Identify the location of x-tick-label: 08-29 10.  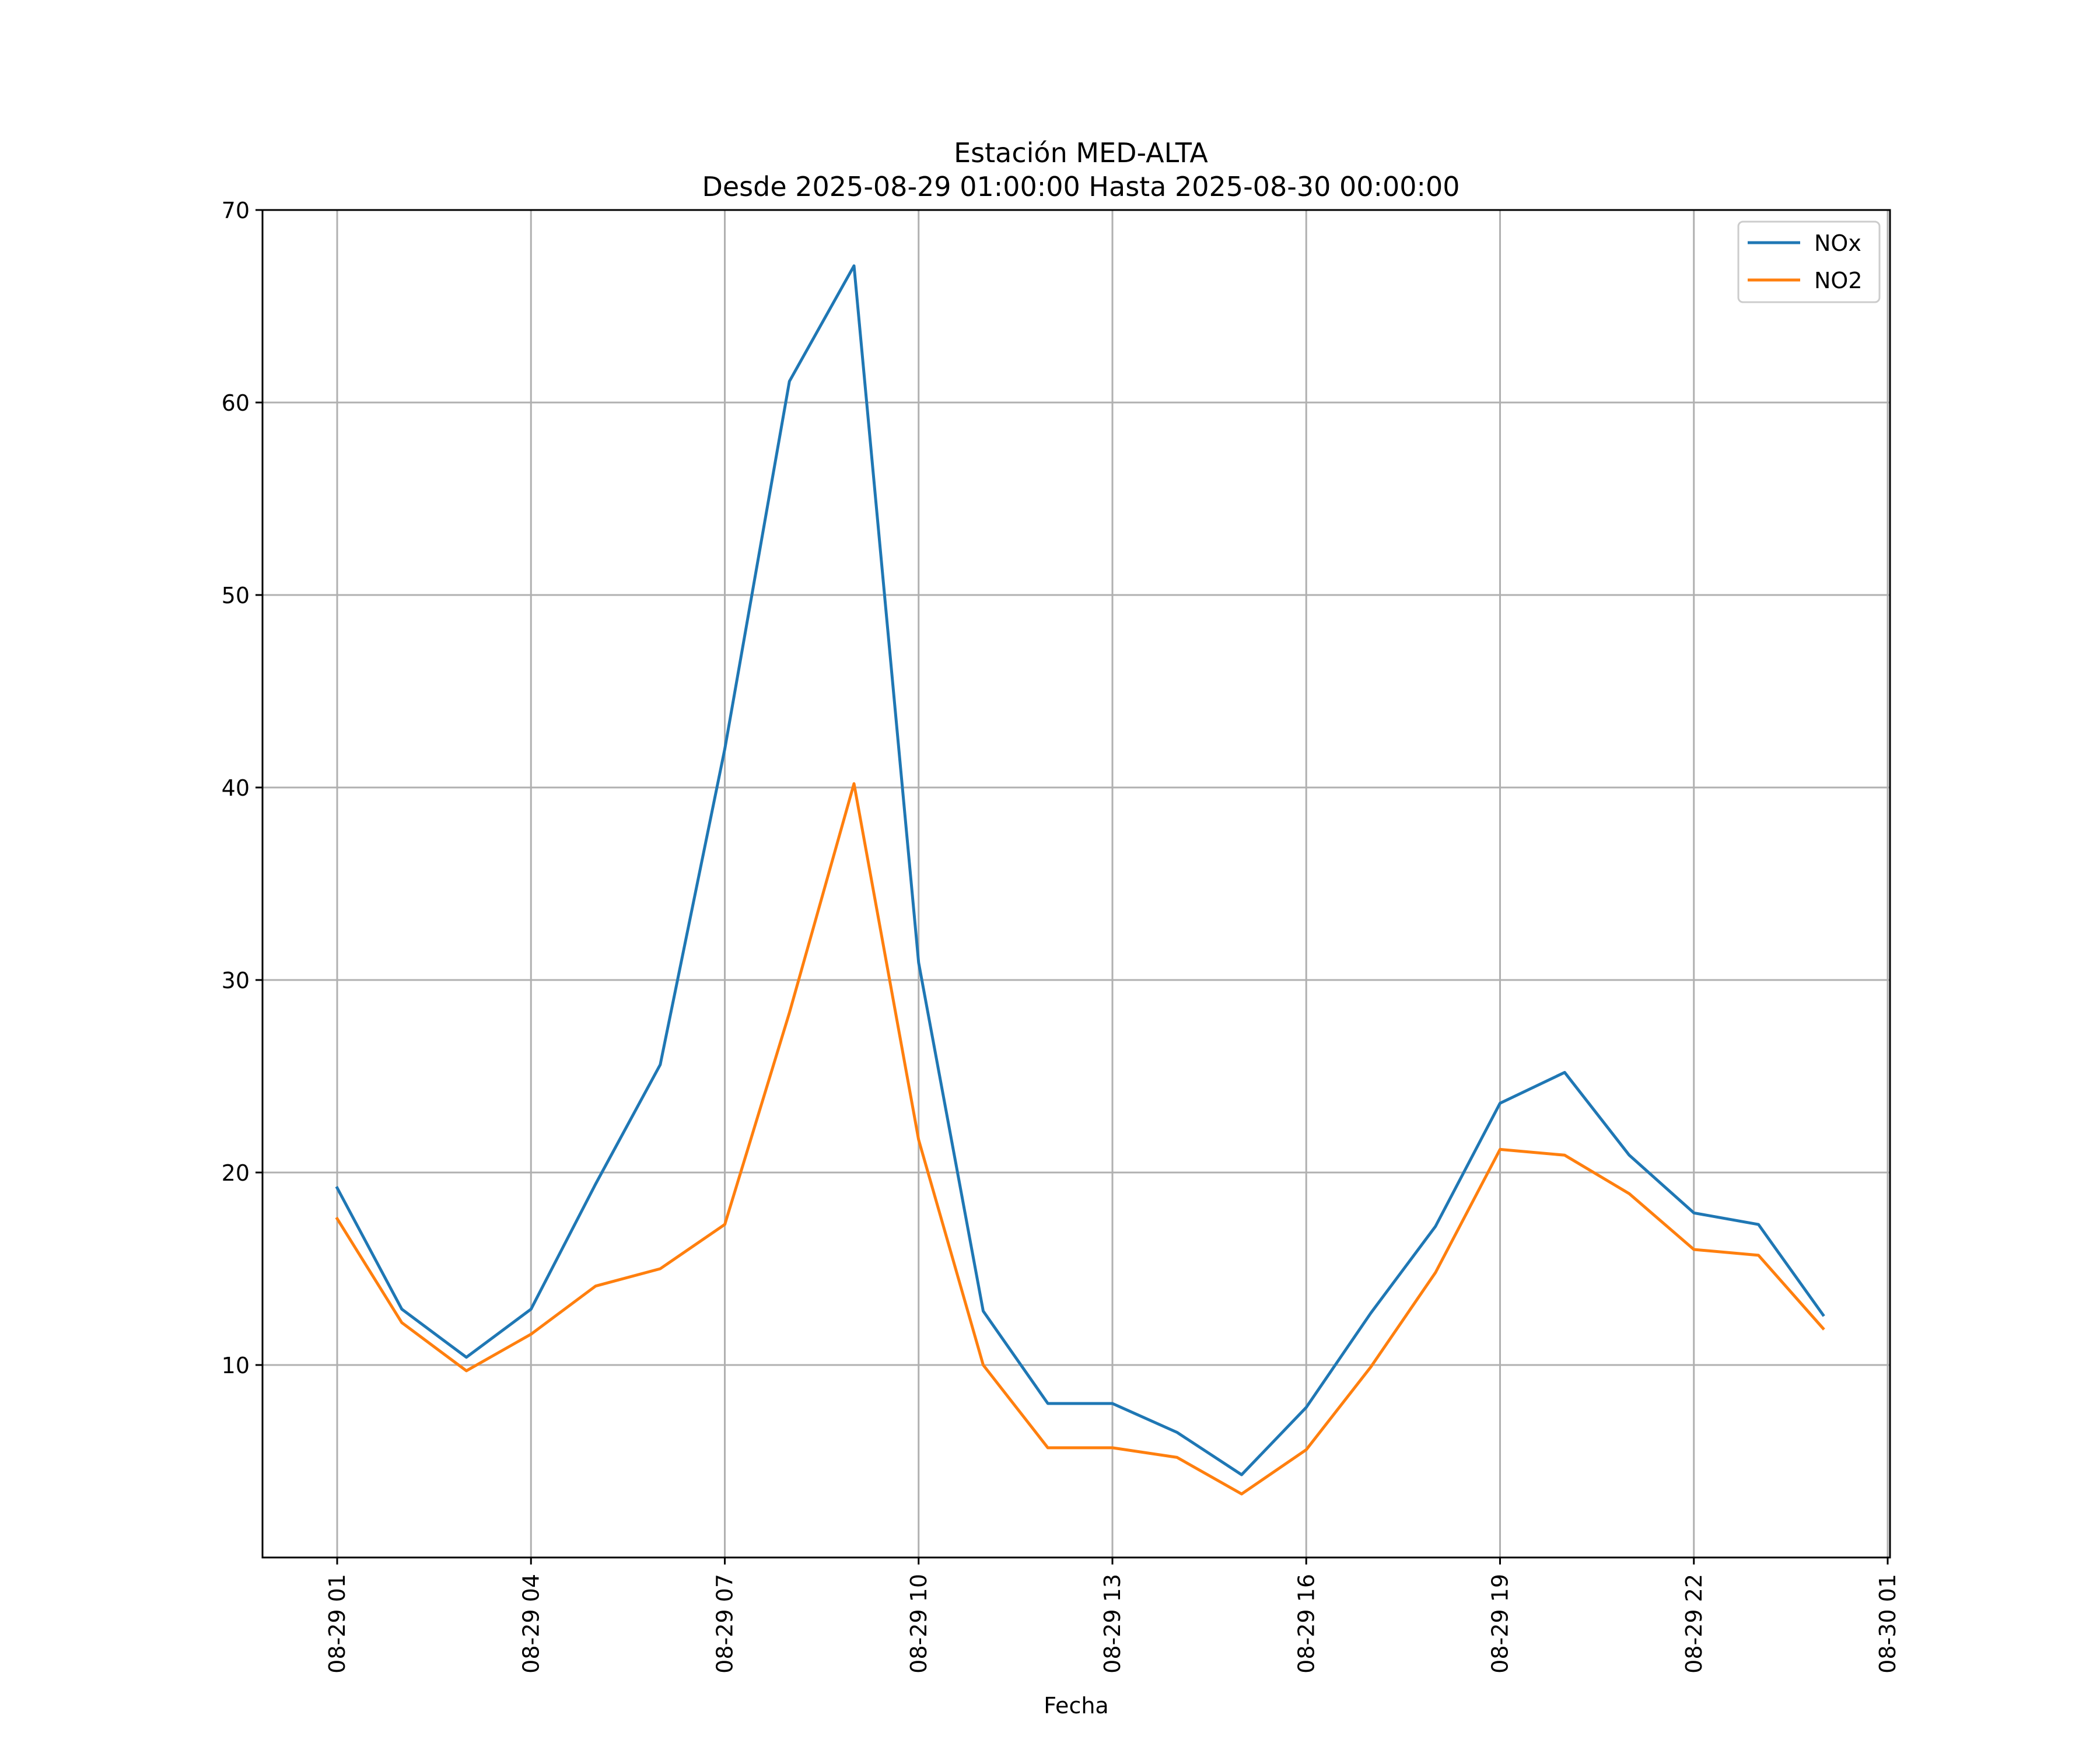
(919, 1624).